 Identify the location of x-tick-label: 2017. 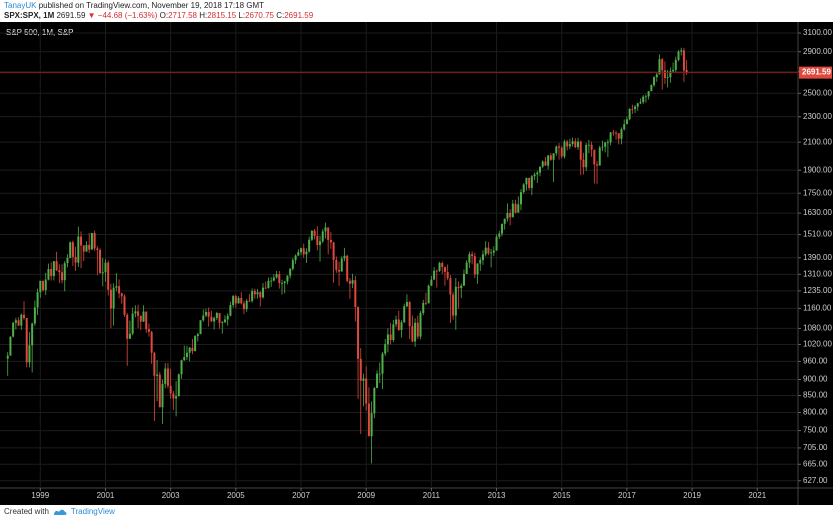
(627, 495).